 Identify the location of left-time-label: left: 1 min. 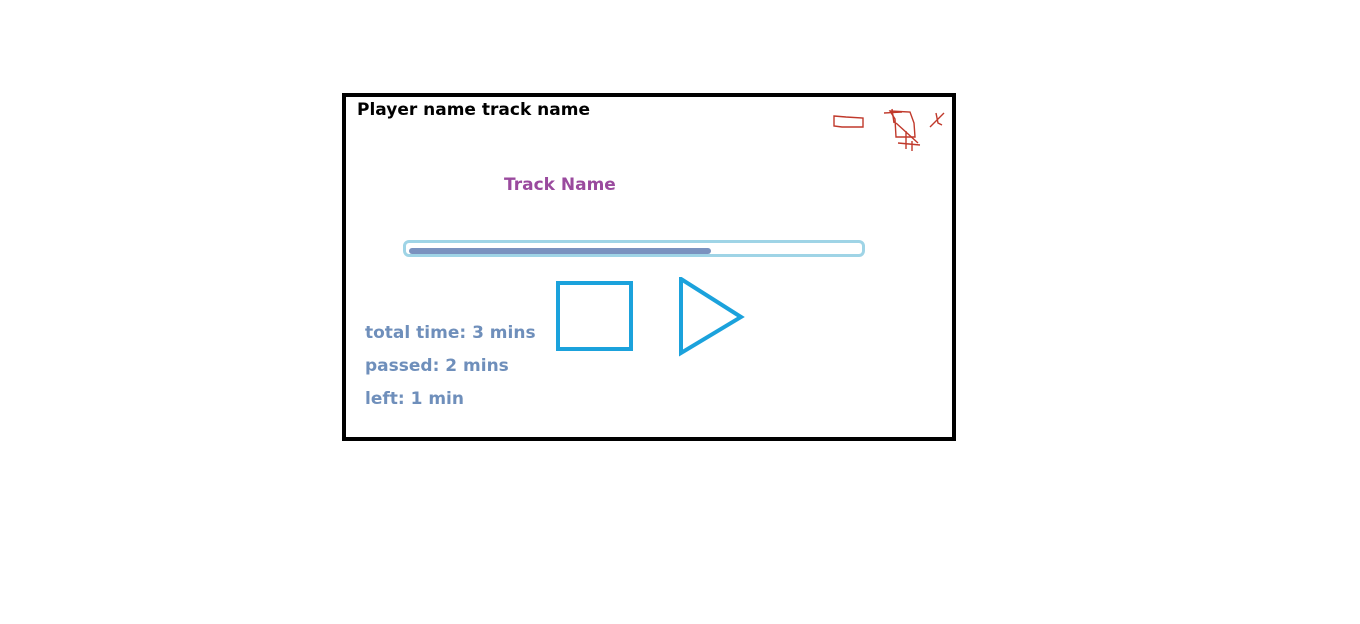
(414, 399).